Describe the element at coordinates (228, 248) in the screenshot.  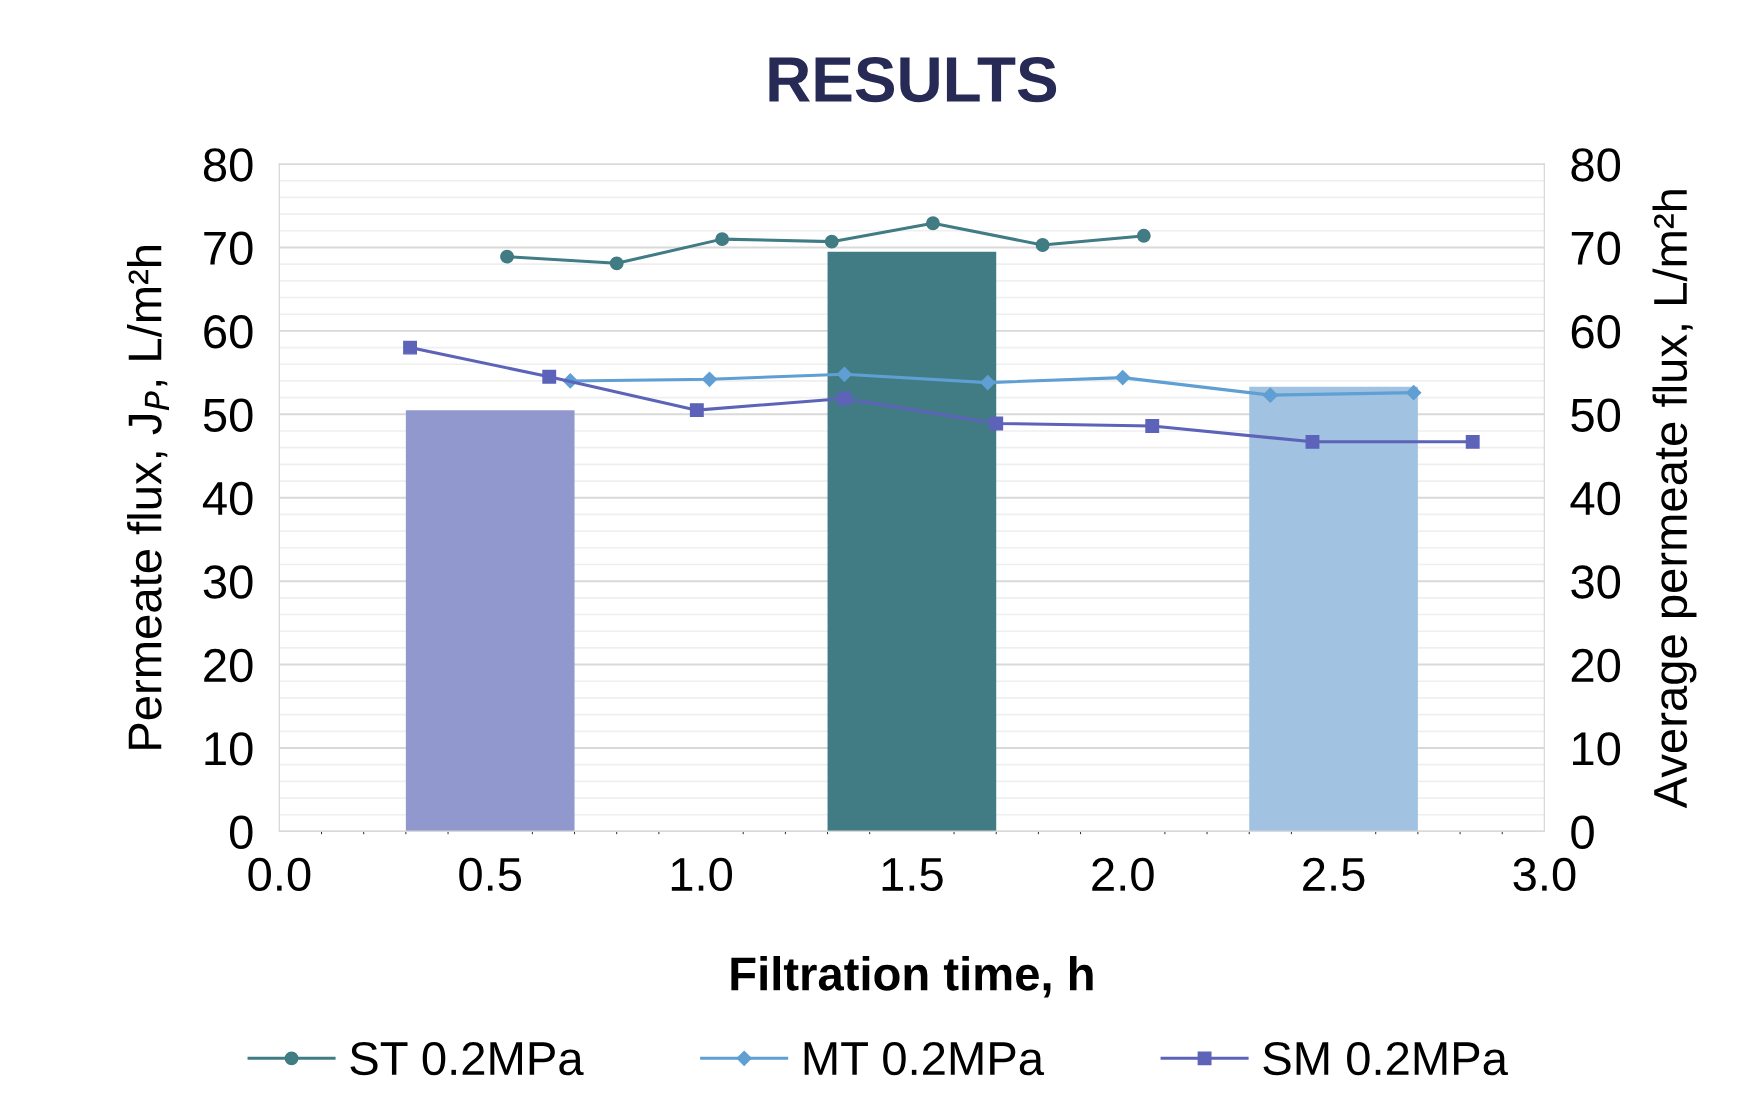
I see `y-tick-label: 70` at that location.